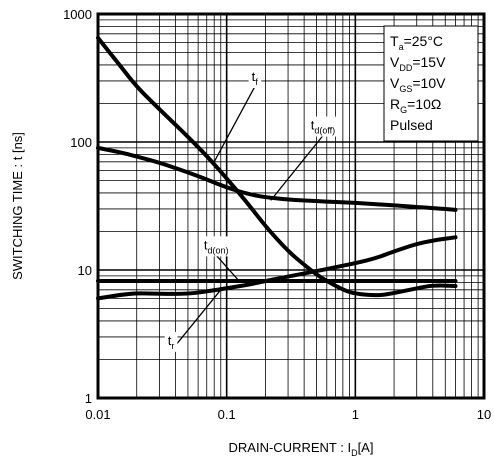 The image size is (494, 462). Describe the element at coordinates (416, 42) in the screenshot. I see `condition-line: Ta=25°C` at that location.